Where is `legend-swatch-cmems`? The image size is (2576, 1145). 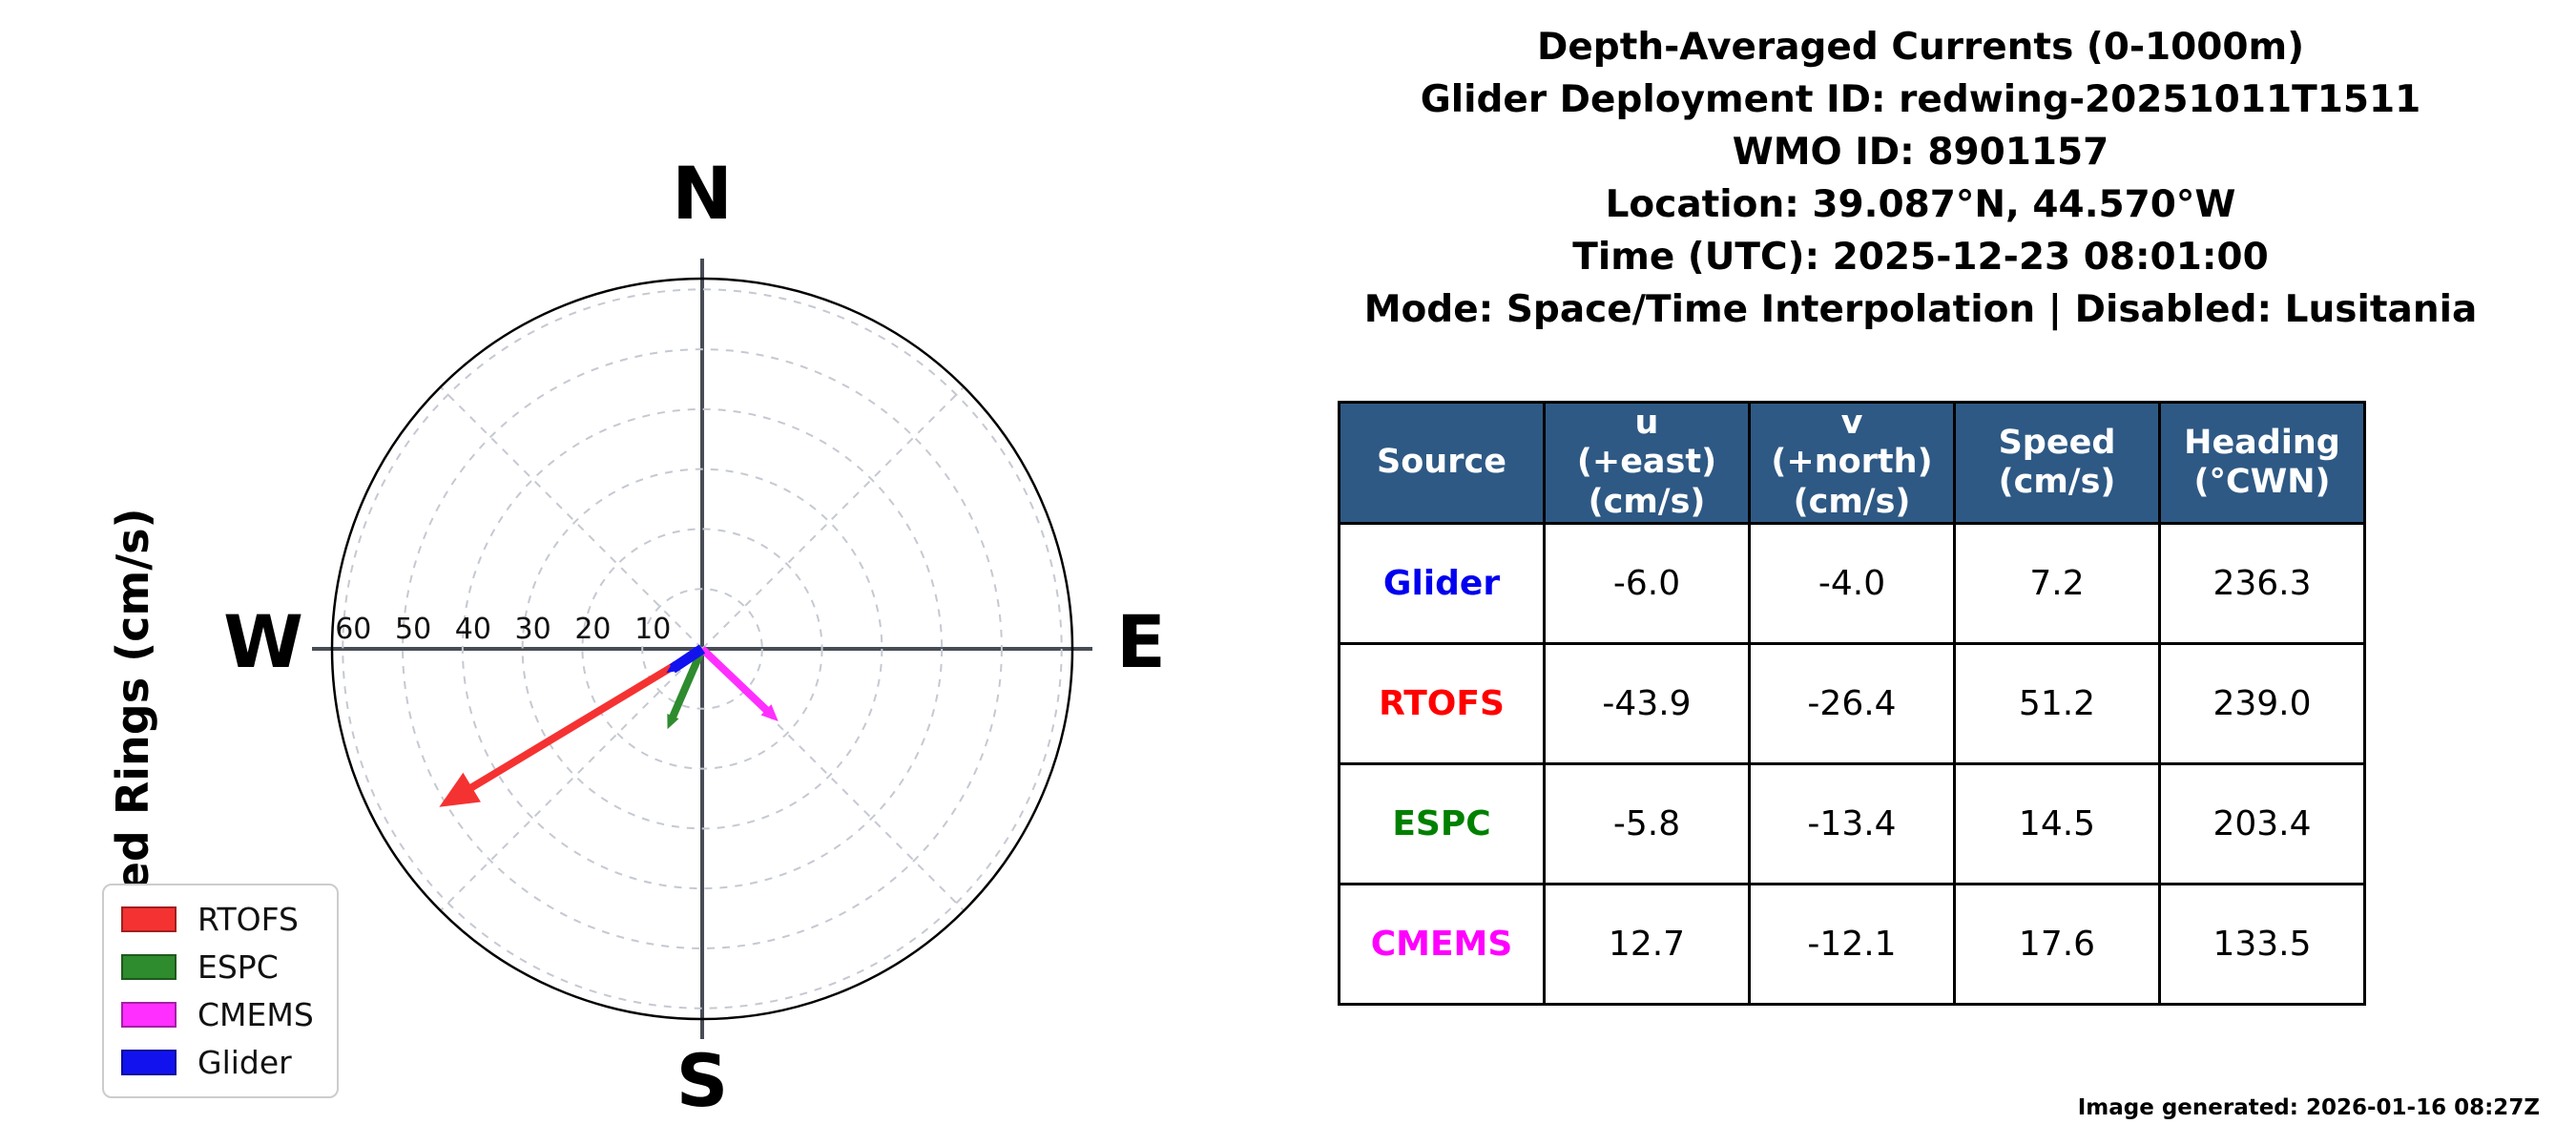 legend-swatch-cmems is located at coordinates (149, 1015).